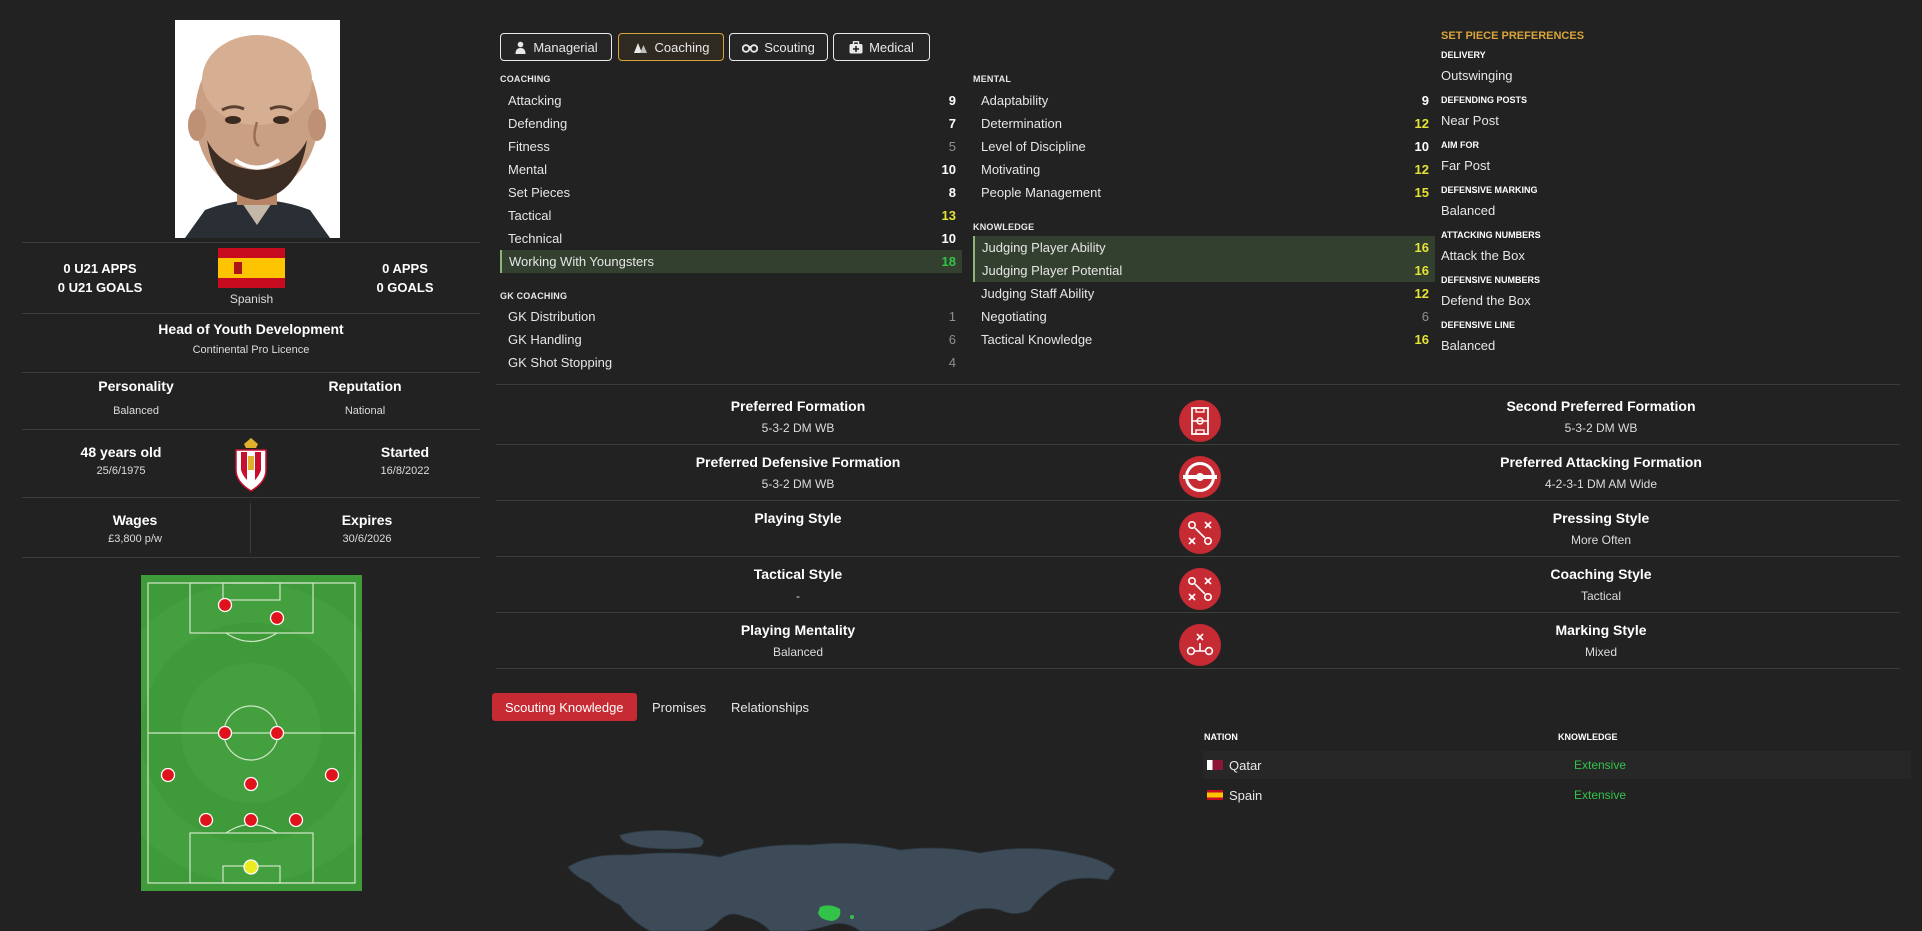 The image size is (1922, 931). I want to click on expires-value: 30/6/2026, so click(367, 539).